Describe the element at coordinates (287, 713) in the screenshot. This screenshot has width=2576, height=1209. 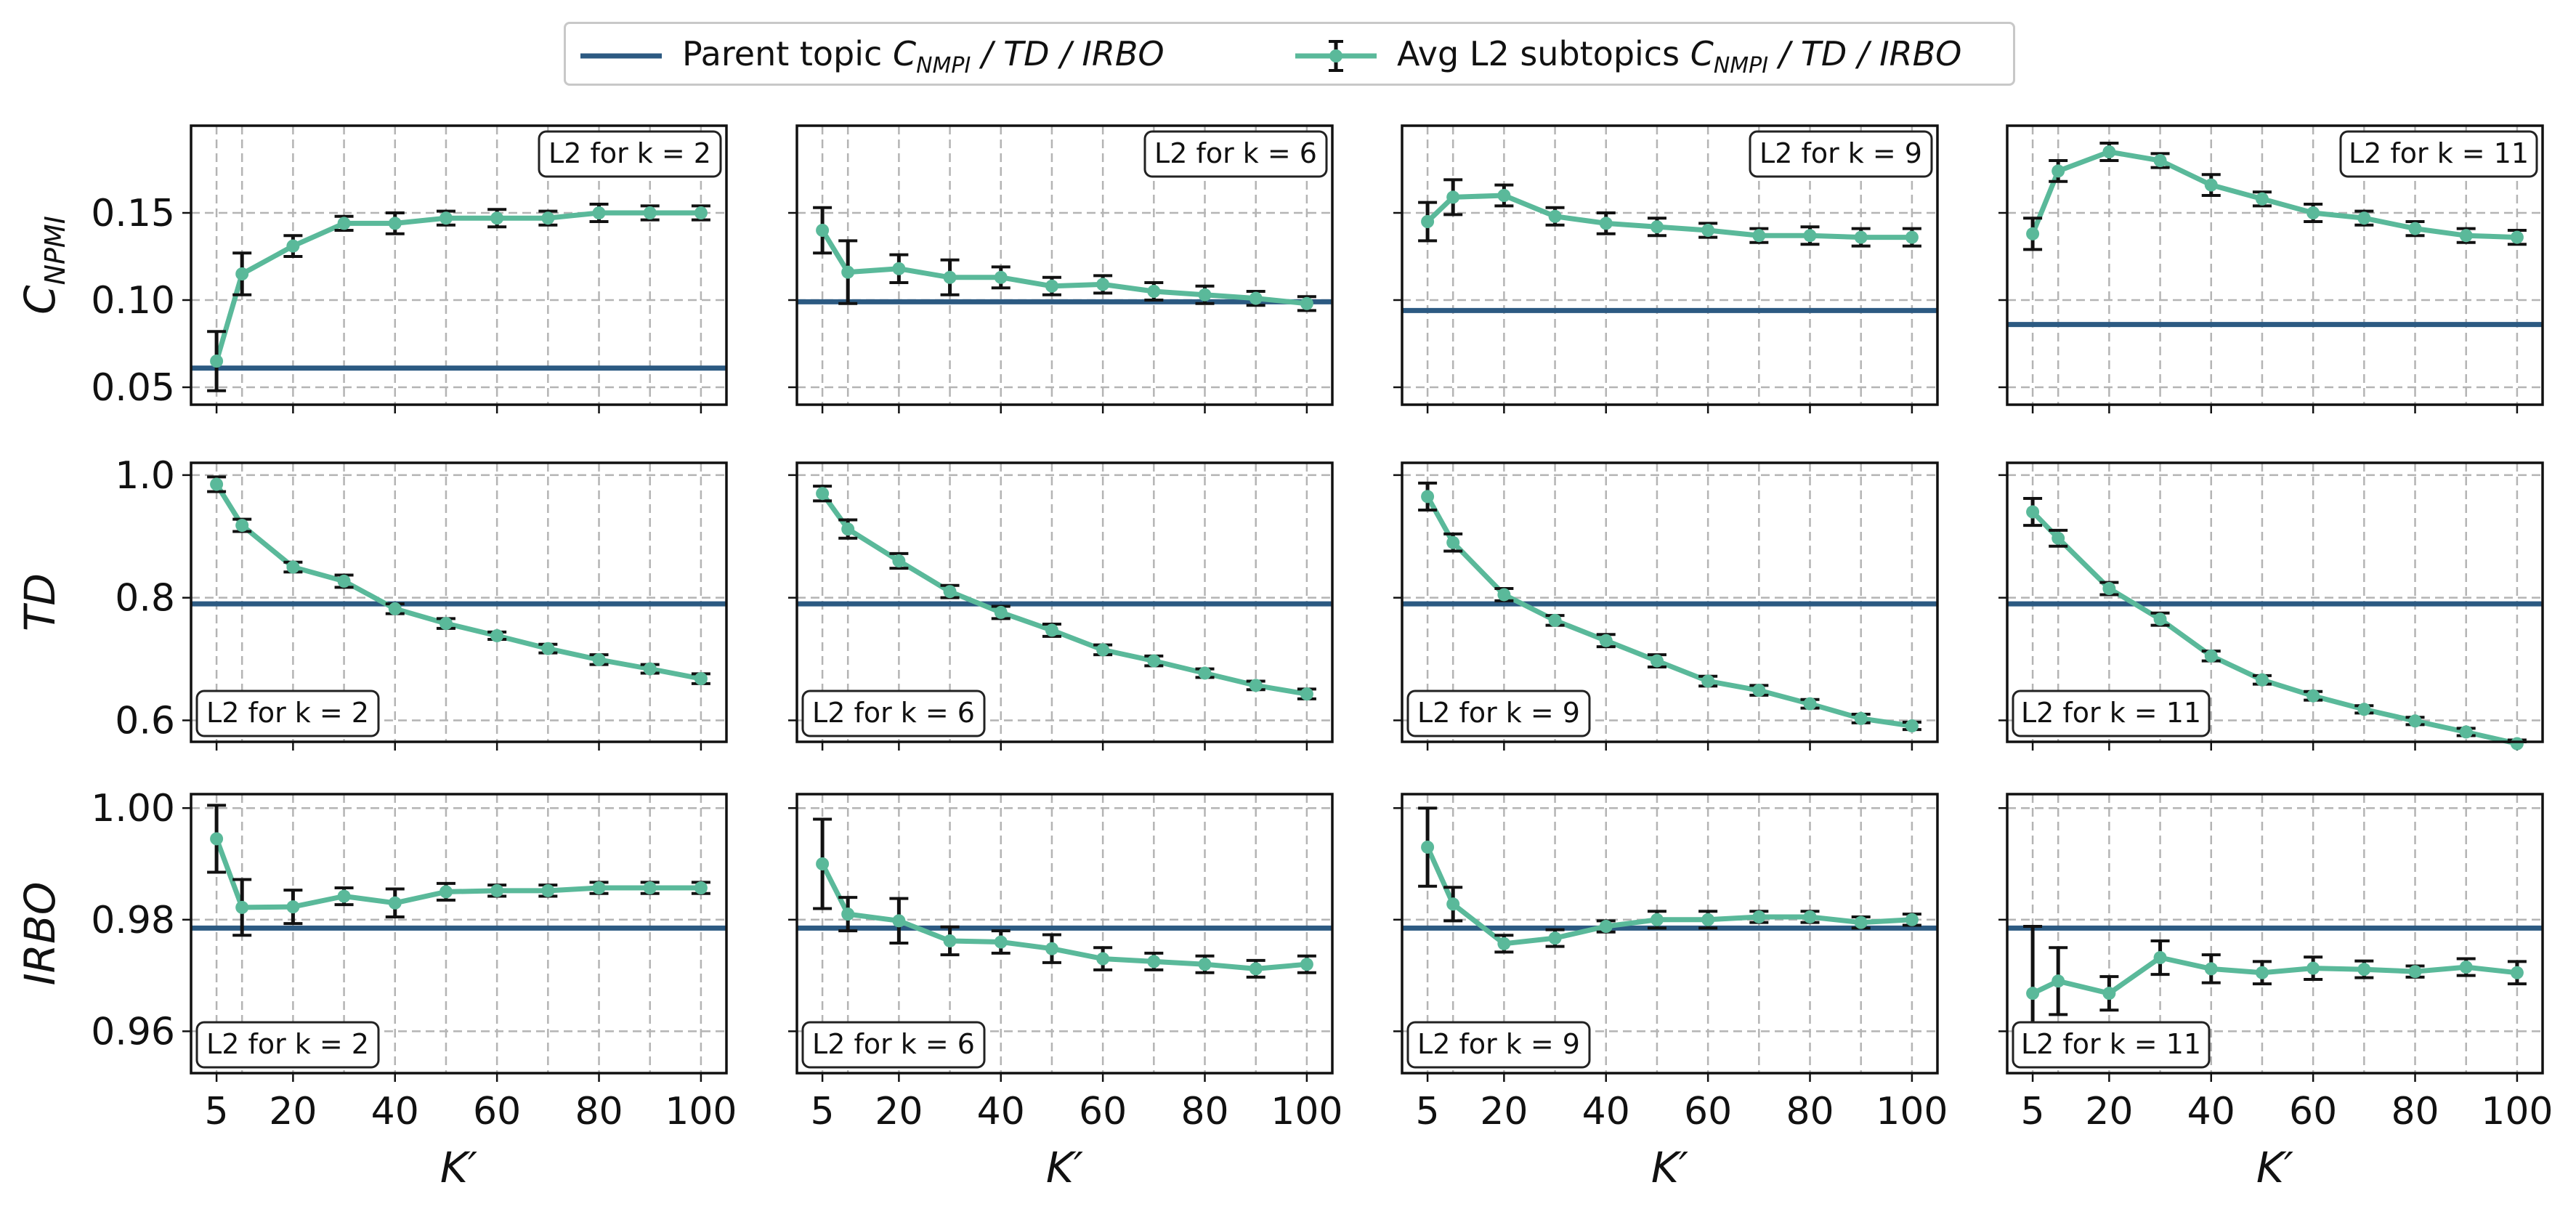
I see `panel-label-r1c0: L2 for k = 2` at that location.